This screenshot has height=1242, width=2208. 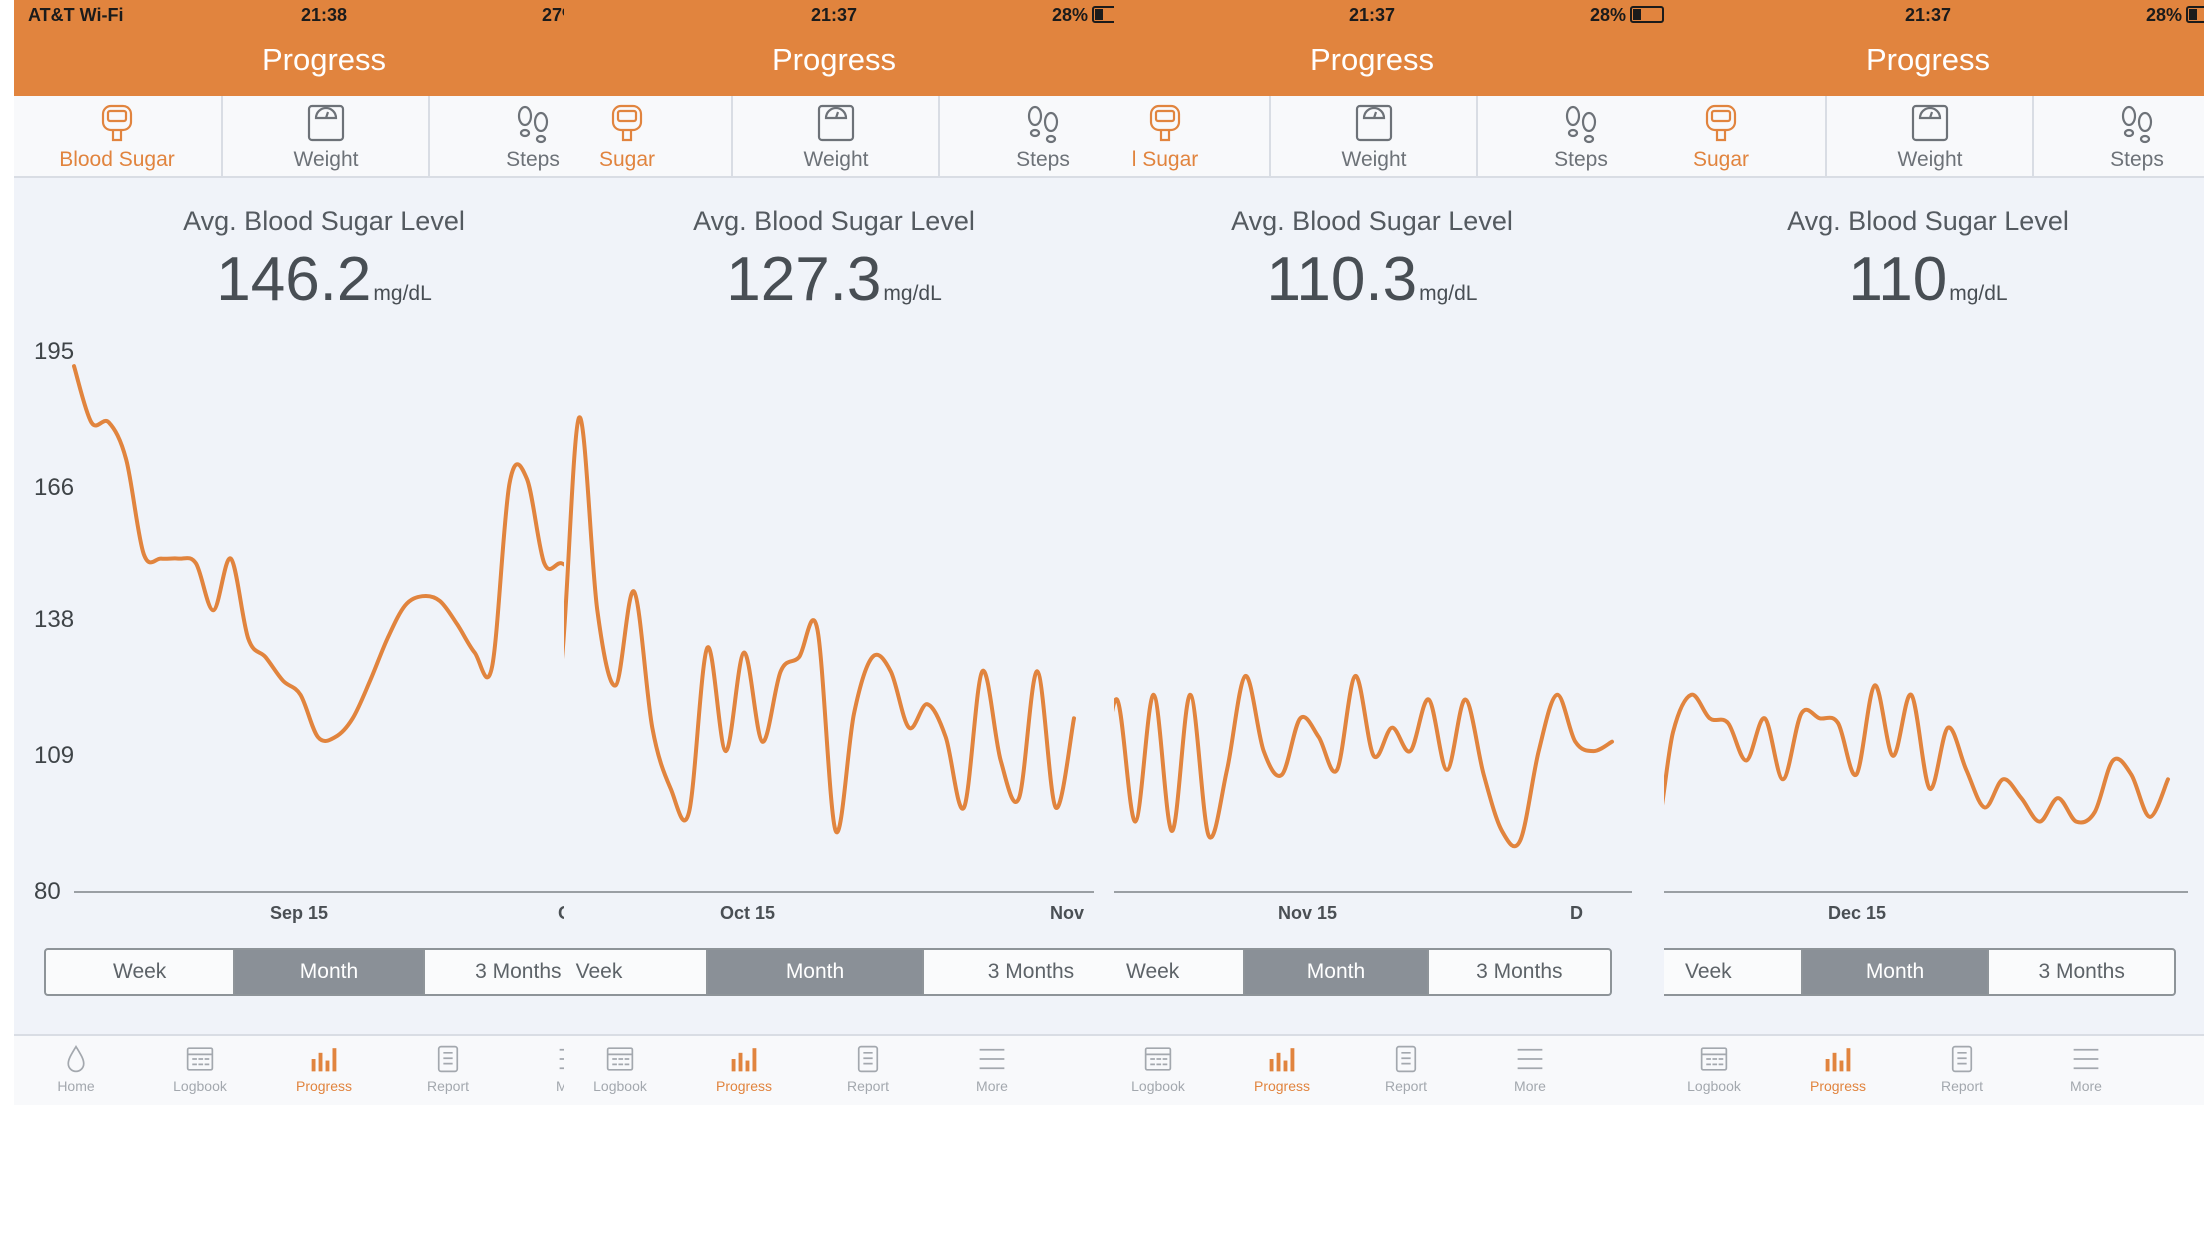 I want to click on tab-label: Sugar, so click(x=627, y=159).